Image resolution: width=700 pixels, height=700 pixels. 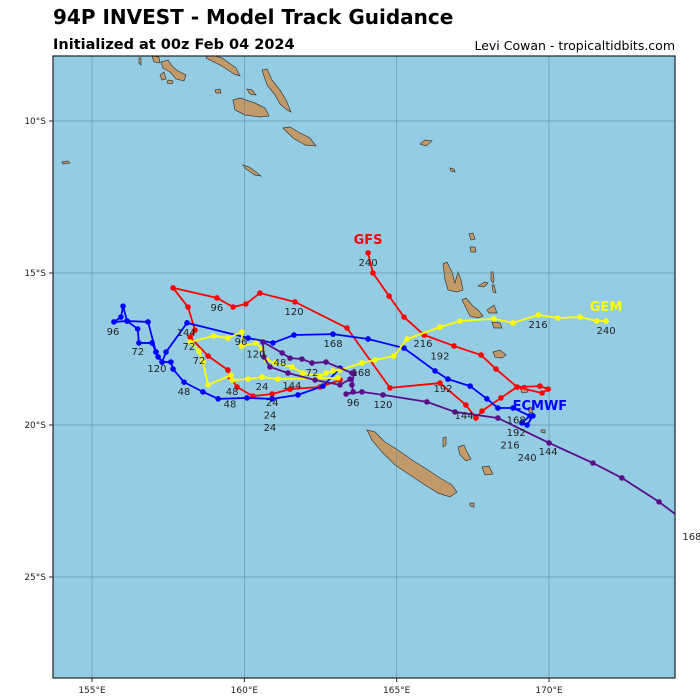 I want to click on forecast-hour-label: 144, so click(x=463, y=416).